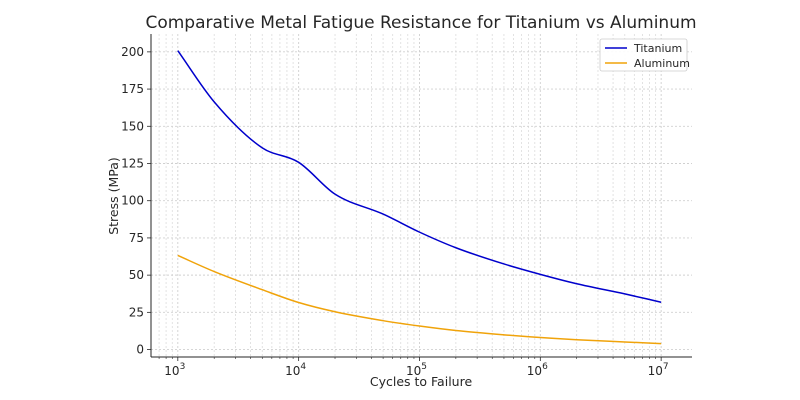 Image resolution: width=800 pixels, height=400 pixels. Describe the element at coordinates (136, 275) in the screenshot. I see `y-tick-label: 50` at that location.